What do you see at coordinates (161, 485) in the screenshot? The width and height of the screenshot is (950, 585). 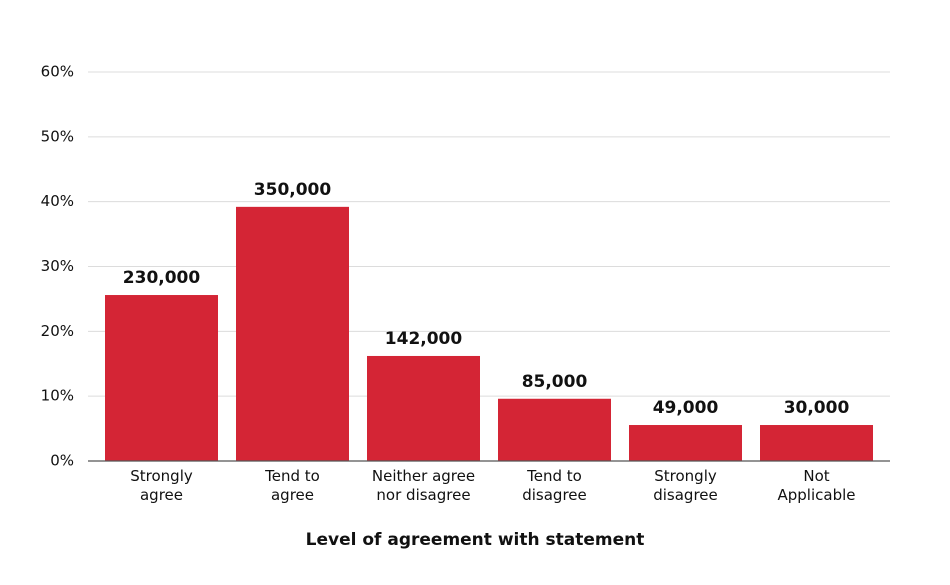 I see `x-tick-label: Strongly agree` at bounding box center [161, 485].